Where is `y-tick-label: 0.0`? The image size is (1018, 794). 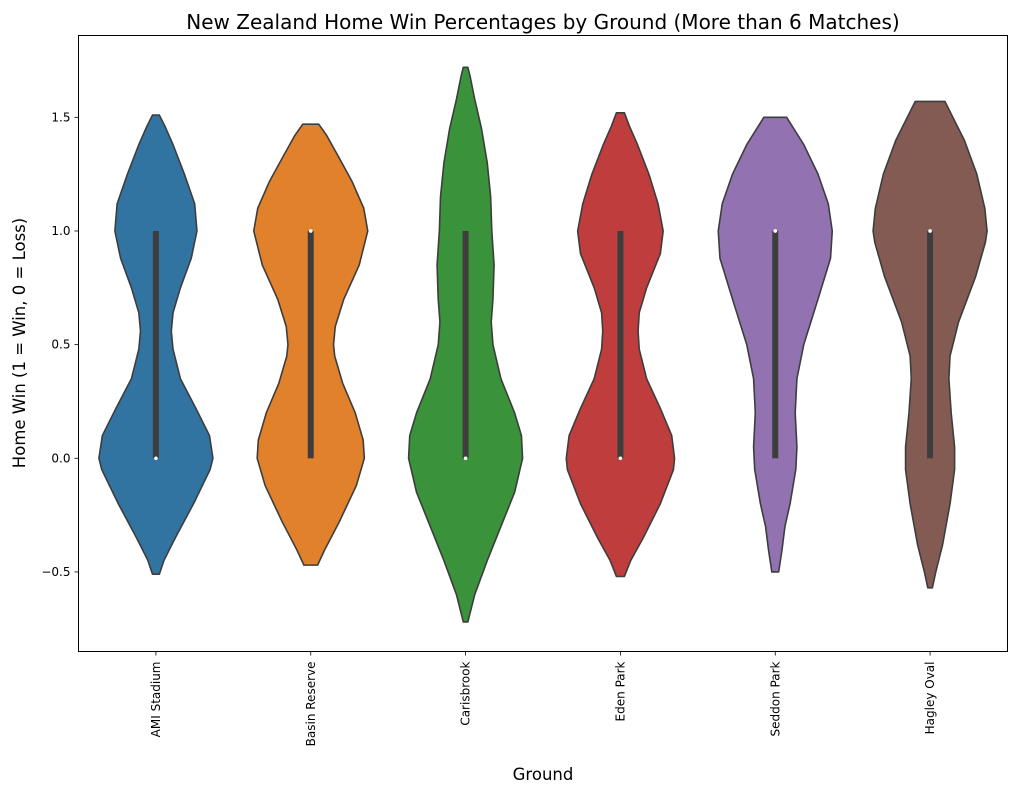 y-tick-label: 0.0 is located at coordinates (60, 458).